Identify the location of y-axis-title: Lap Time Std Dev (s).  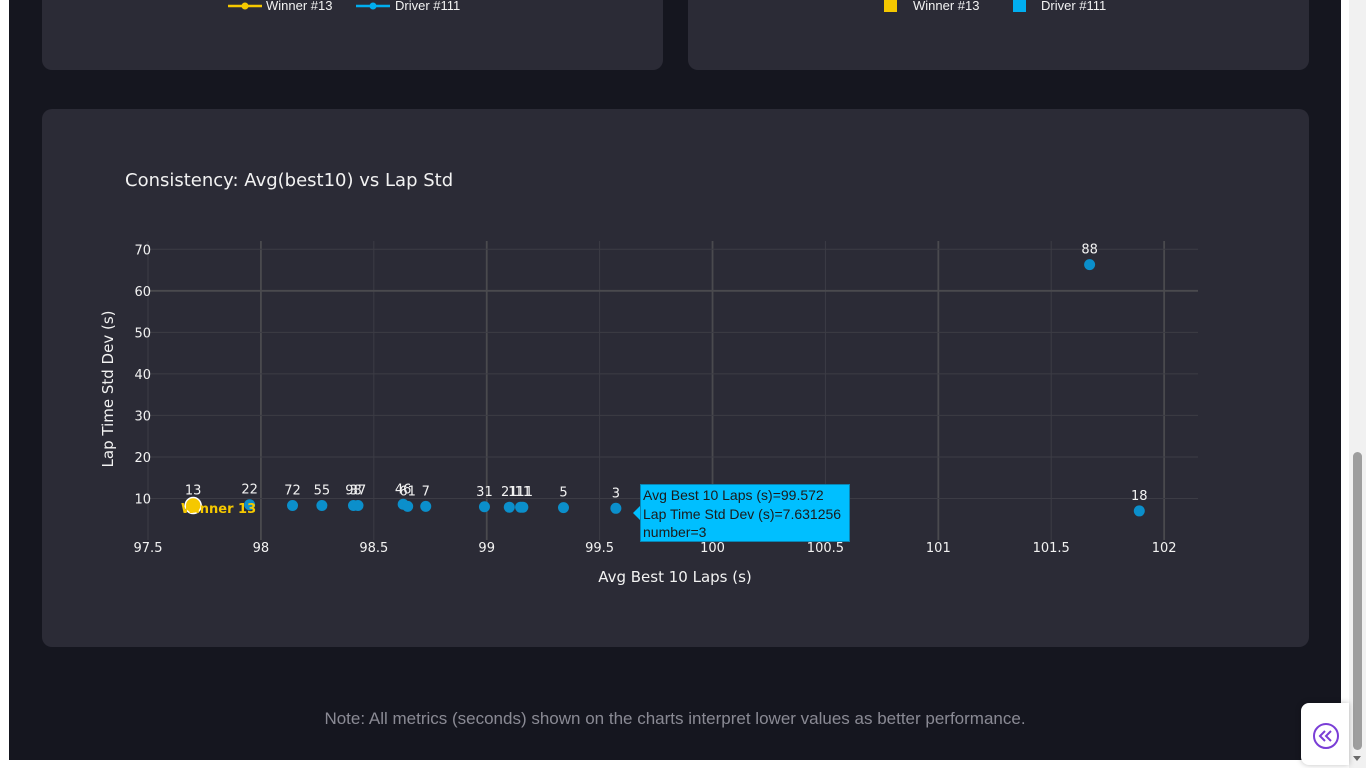
(108, 389).